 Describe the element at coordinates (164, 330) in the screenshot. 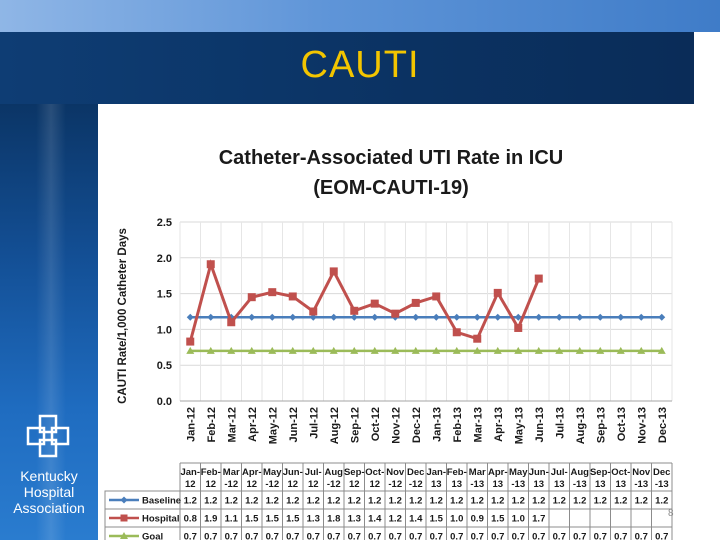

I see `y-tick-label: 1.0` at that location.